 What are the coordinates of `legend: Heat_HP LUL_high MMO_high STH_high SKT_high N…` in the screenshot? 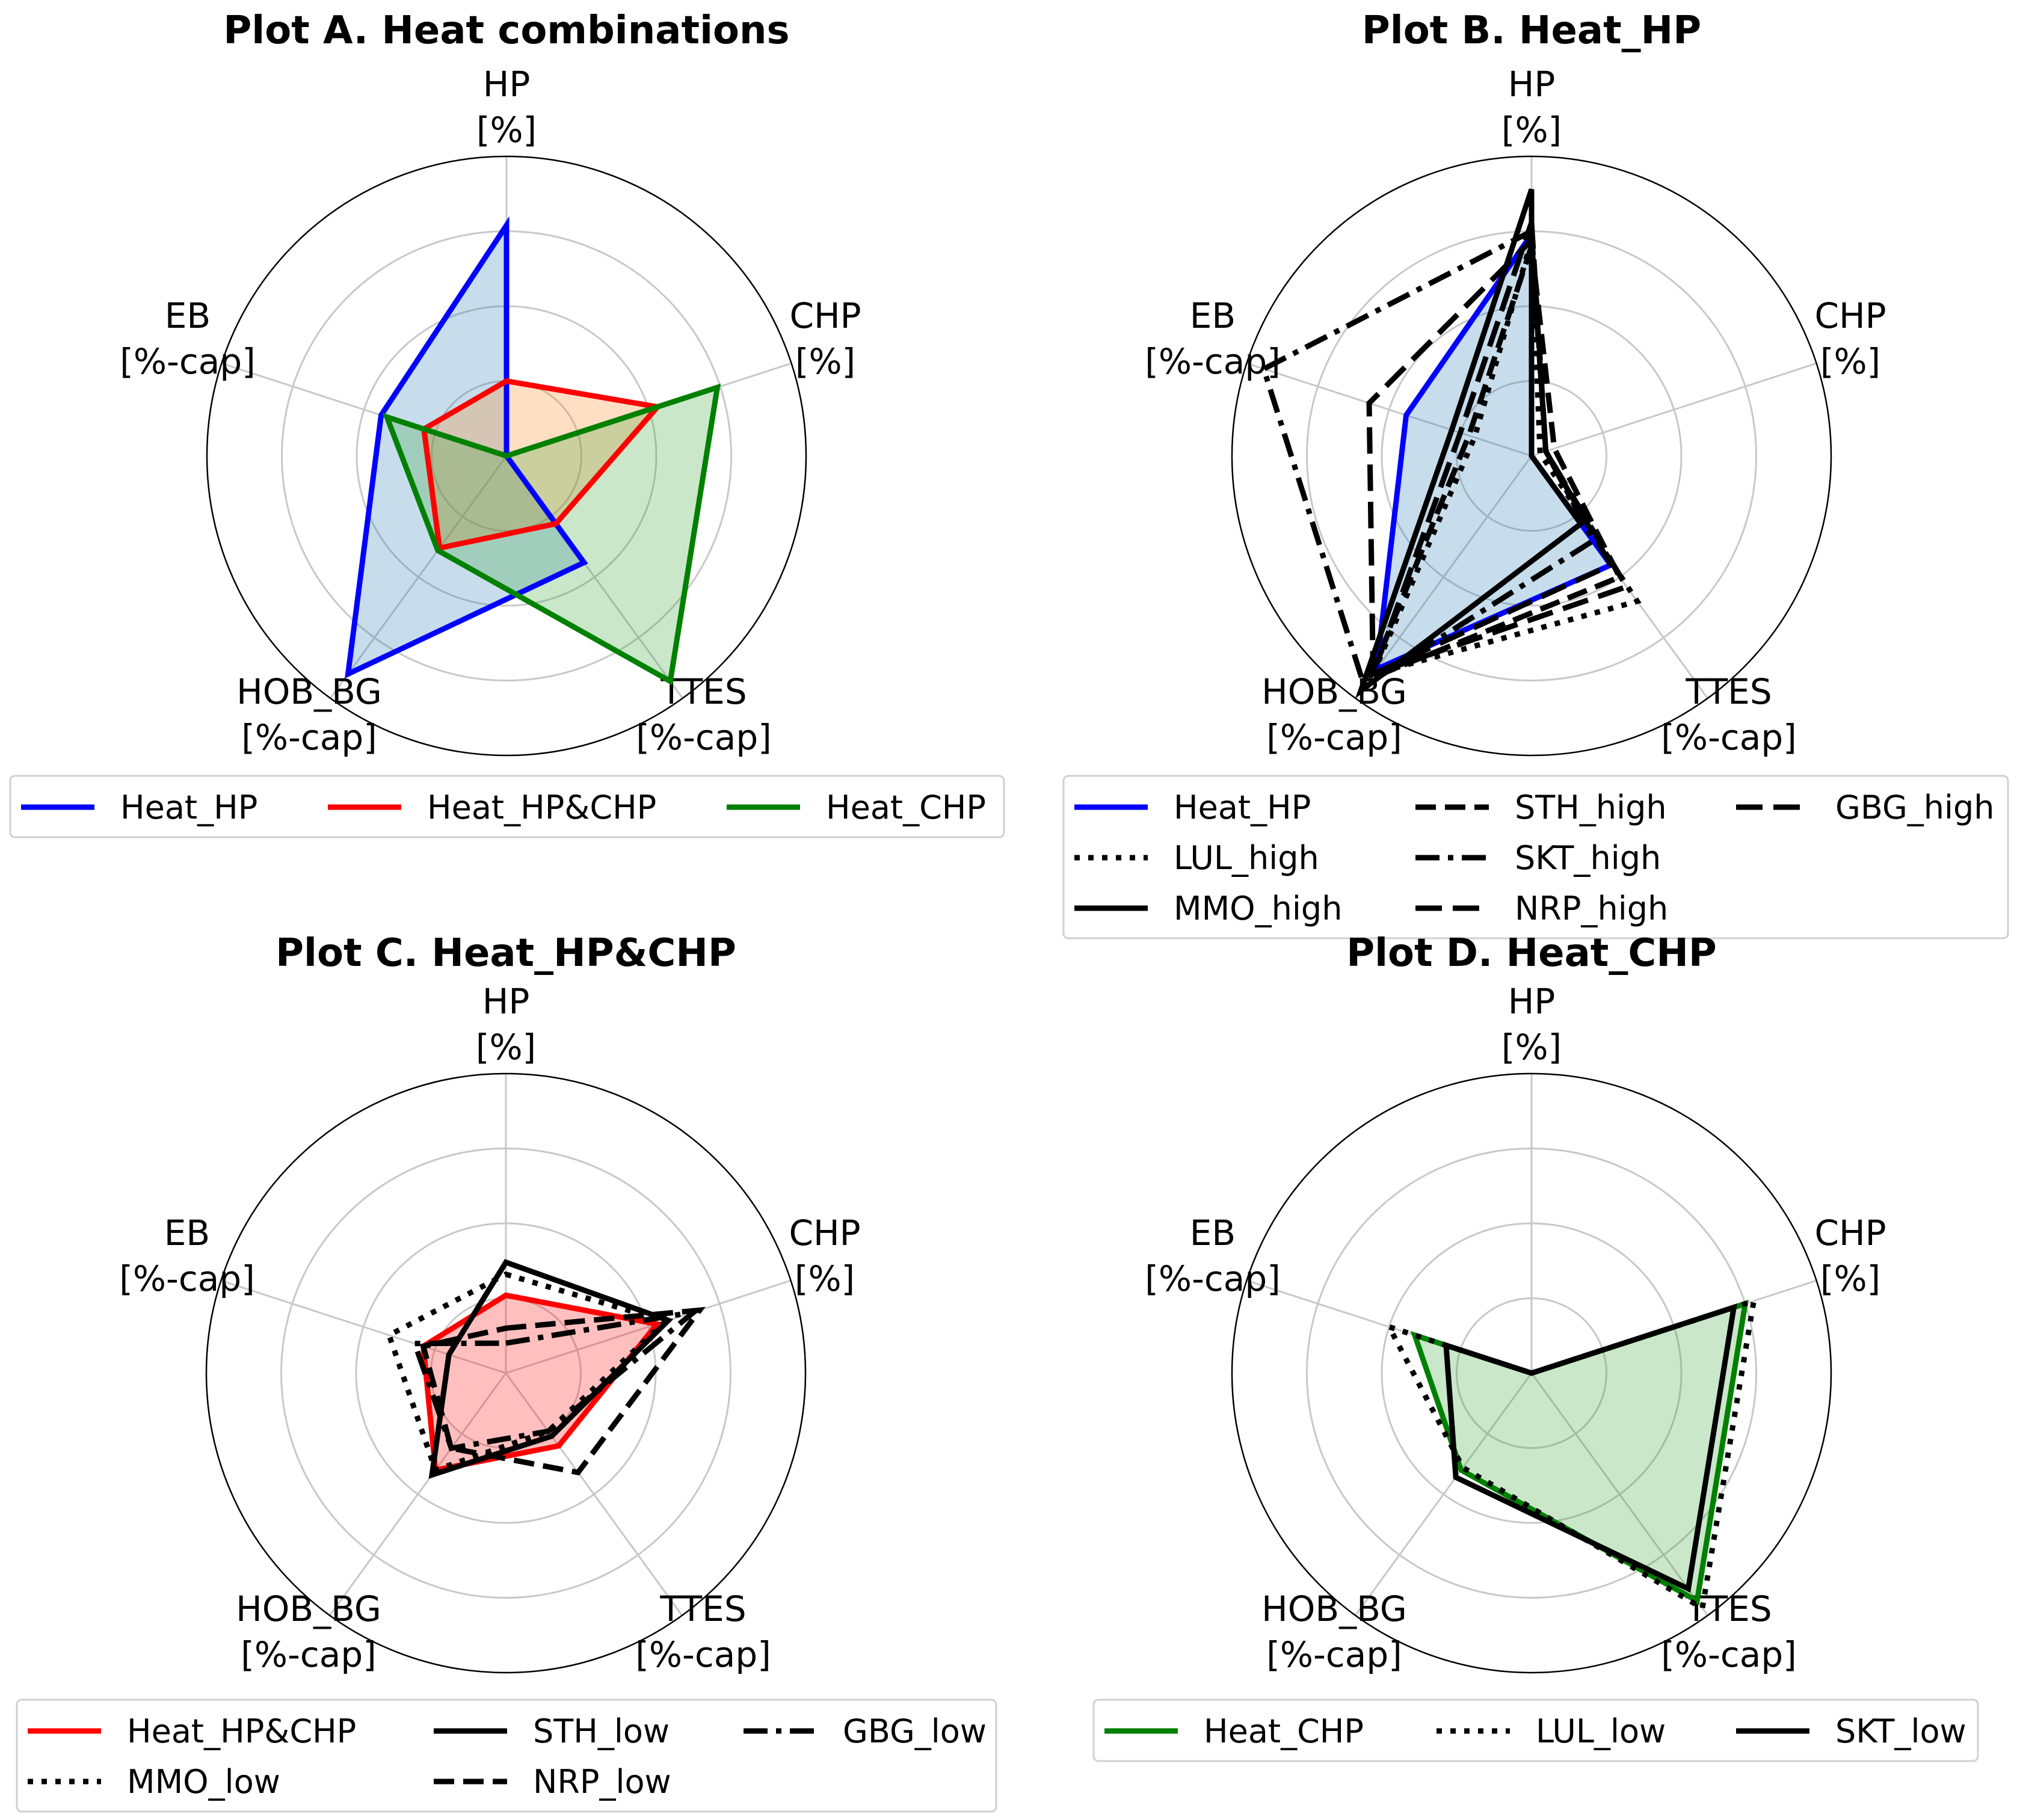 It's located at (1535, 857).